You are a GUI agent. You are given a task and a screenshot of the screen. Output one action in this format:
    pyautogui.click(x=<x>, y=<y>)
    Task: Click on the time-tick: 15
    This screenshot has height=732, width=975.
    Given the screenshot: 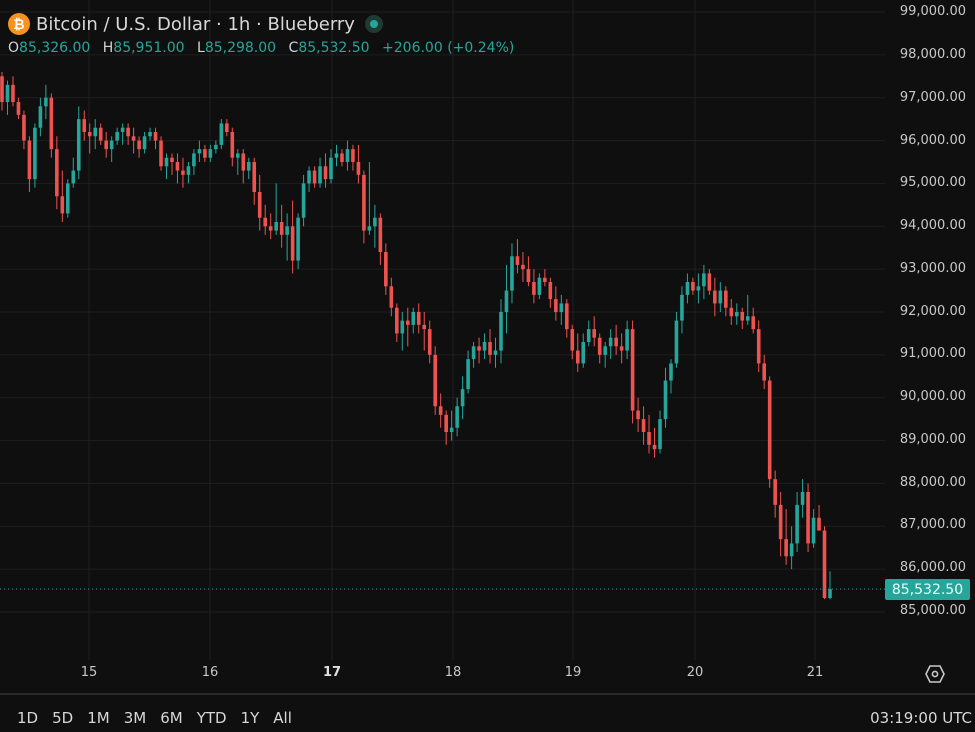 What is the action you would take?
    pyautogui.click(x=89, y=672)
    